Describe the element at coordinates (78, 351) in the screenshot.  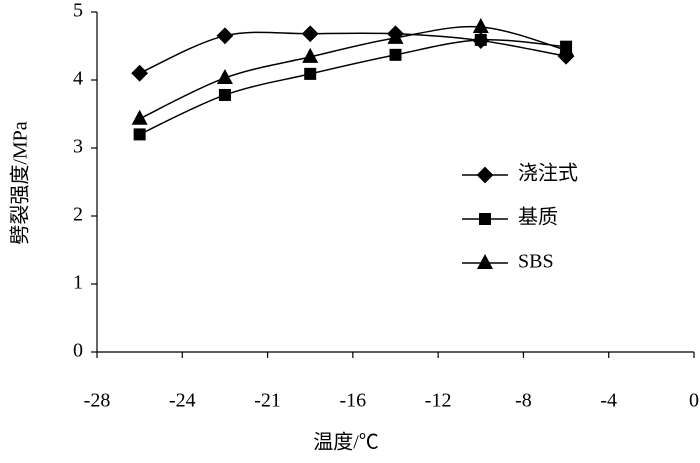
I see `y-tick-label: 0` at that location.